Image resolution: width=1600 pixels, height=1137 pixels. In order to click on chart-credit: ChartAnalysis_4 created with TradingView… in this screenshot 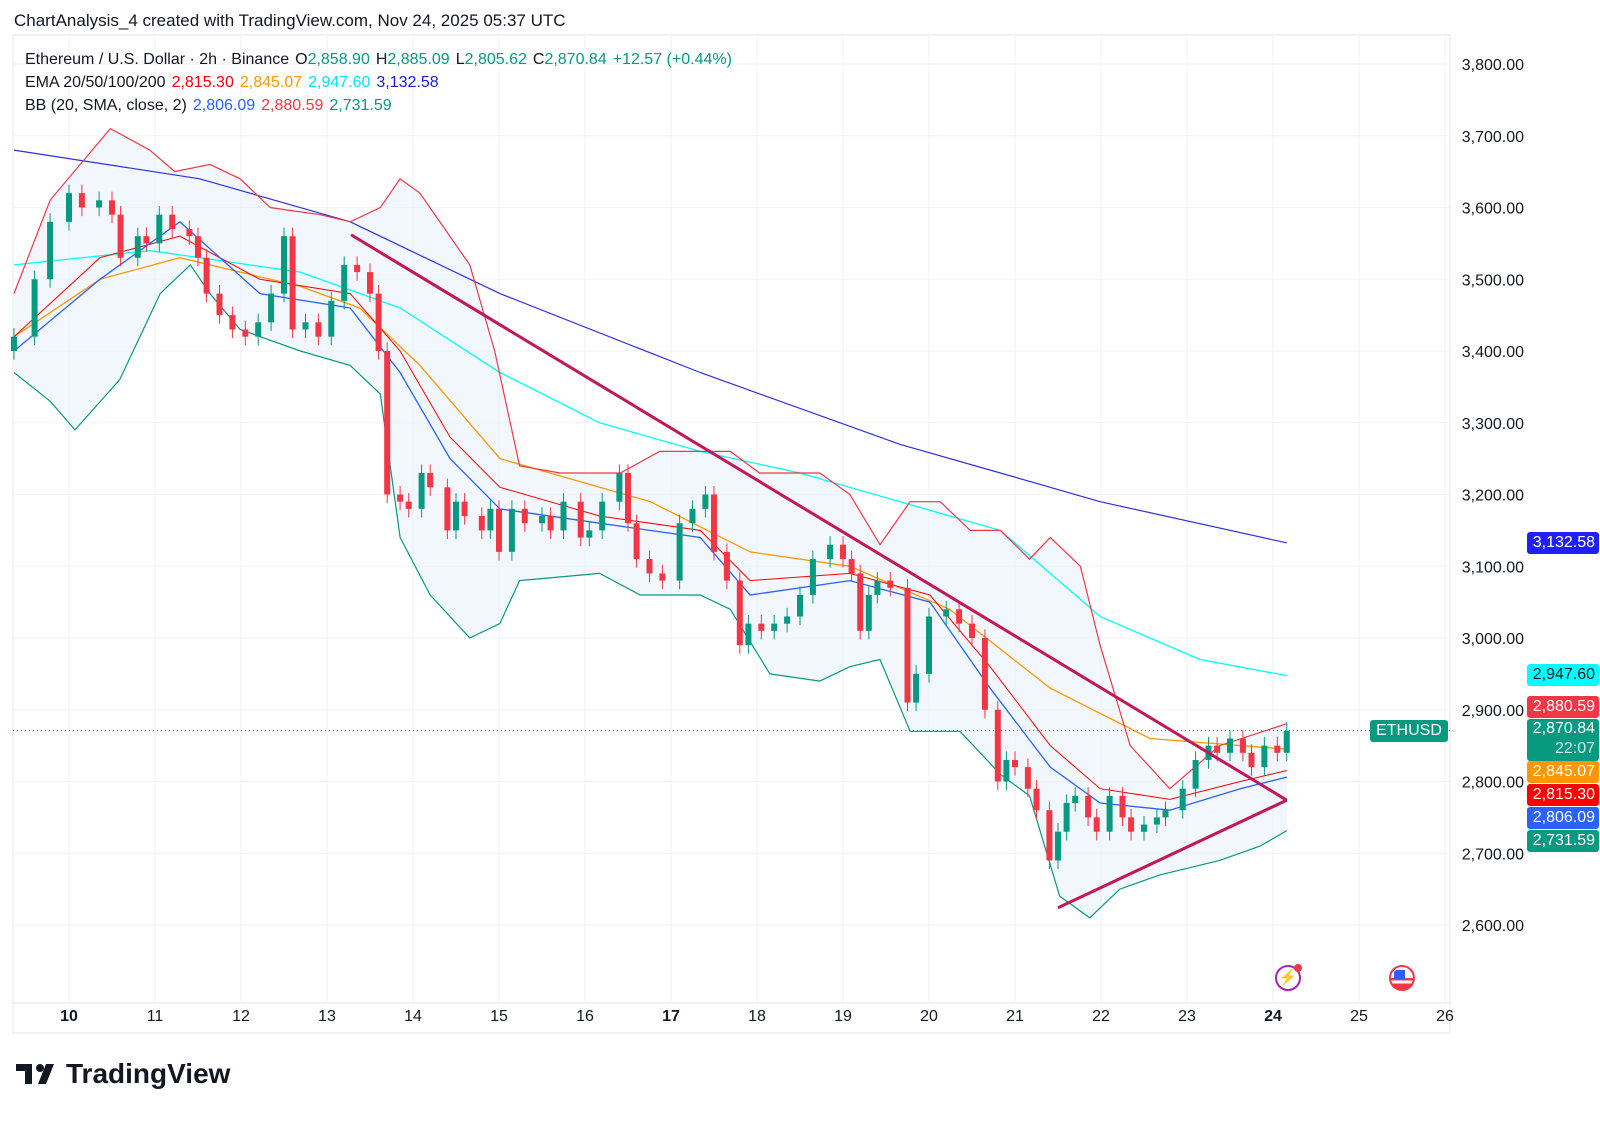, I will do `click(290, 20)`.